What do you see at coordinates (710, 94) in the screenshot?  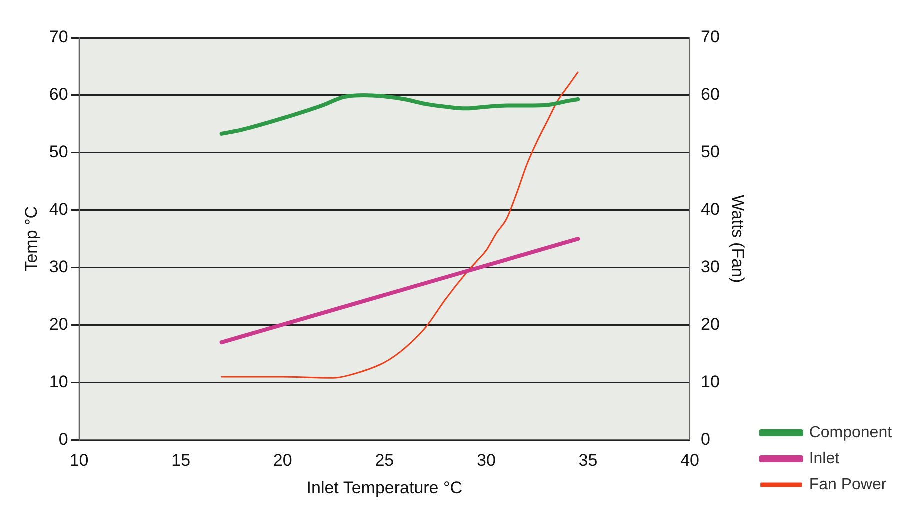 I see `y2-tick-label: 60` at bounding box center [710, 94].